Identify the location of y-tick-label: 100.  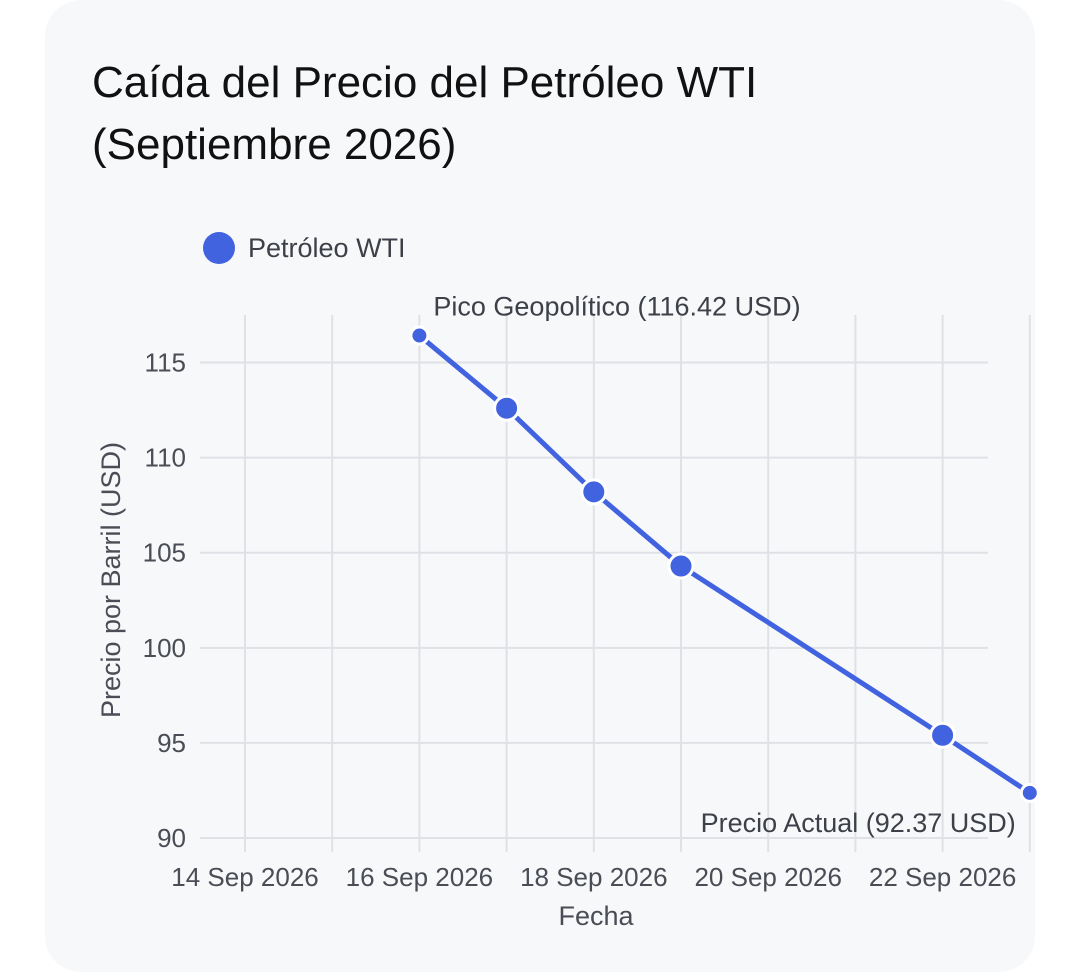
(164, 648).